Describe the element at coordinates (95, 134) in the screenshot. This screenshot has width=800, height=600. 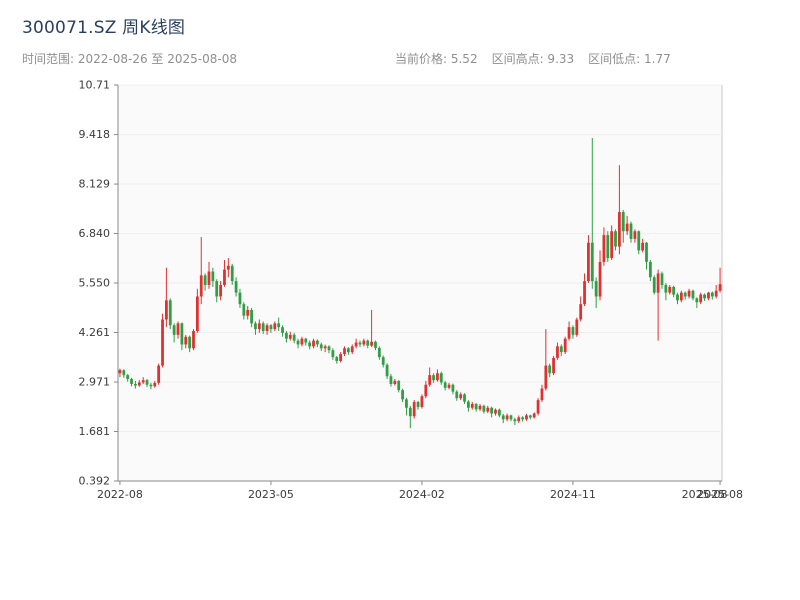
I see `y-tick-label: 9.418` at that location.